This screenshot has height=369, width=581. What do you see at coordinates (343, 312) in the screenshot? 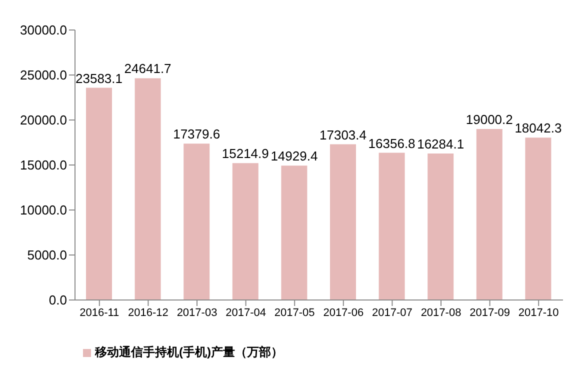
I see `x-tick-label: 2017-06` at bounding box center [343, 312].